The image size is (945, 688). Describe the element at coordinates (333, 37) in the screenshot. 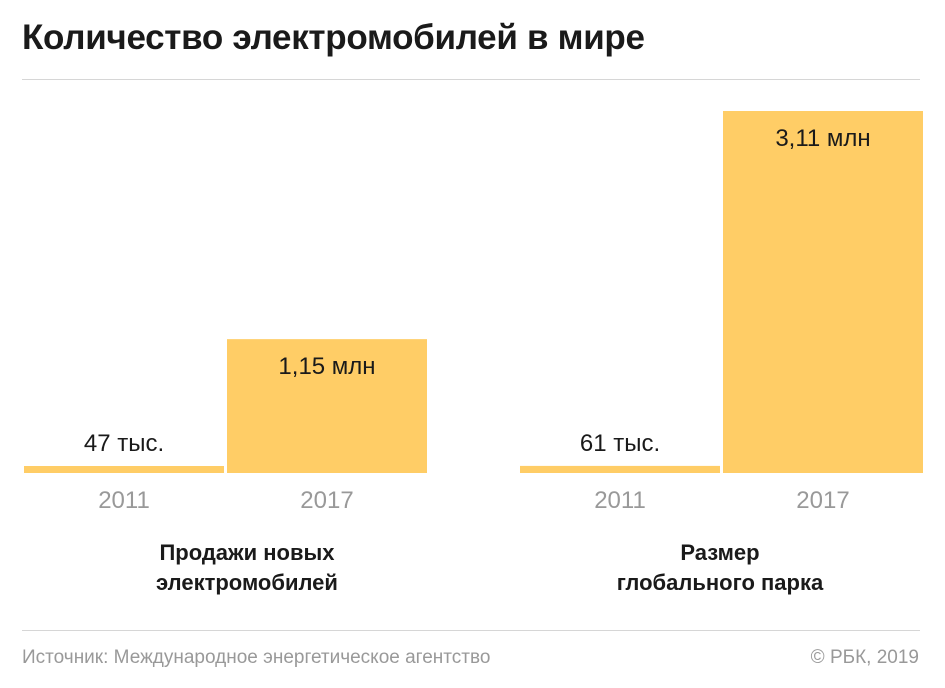

I see `page-title: Количество электромобилей в мире` at that location.